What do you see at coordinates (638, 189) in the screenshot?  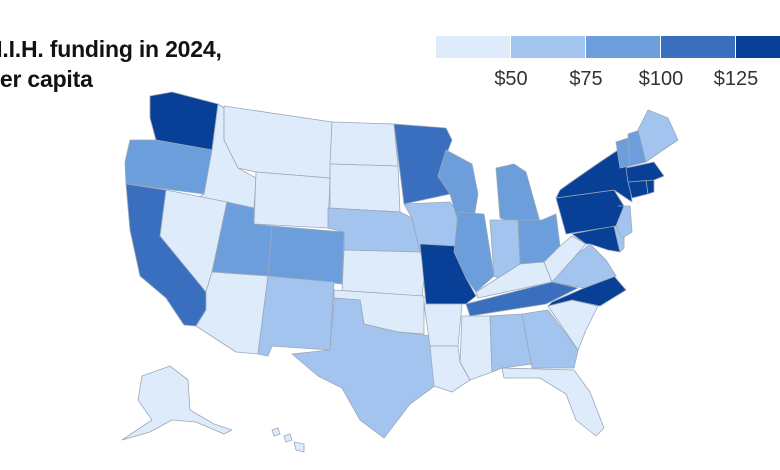 I see `state-connecticut` at bounding box center [638, 189].